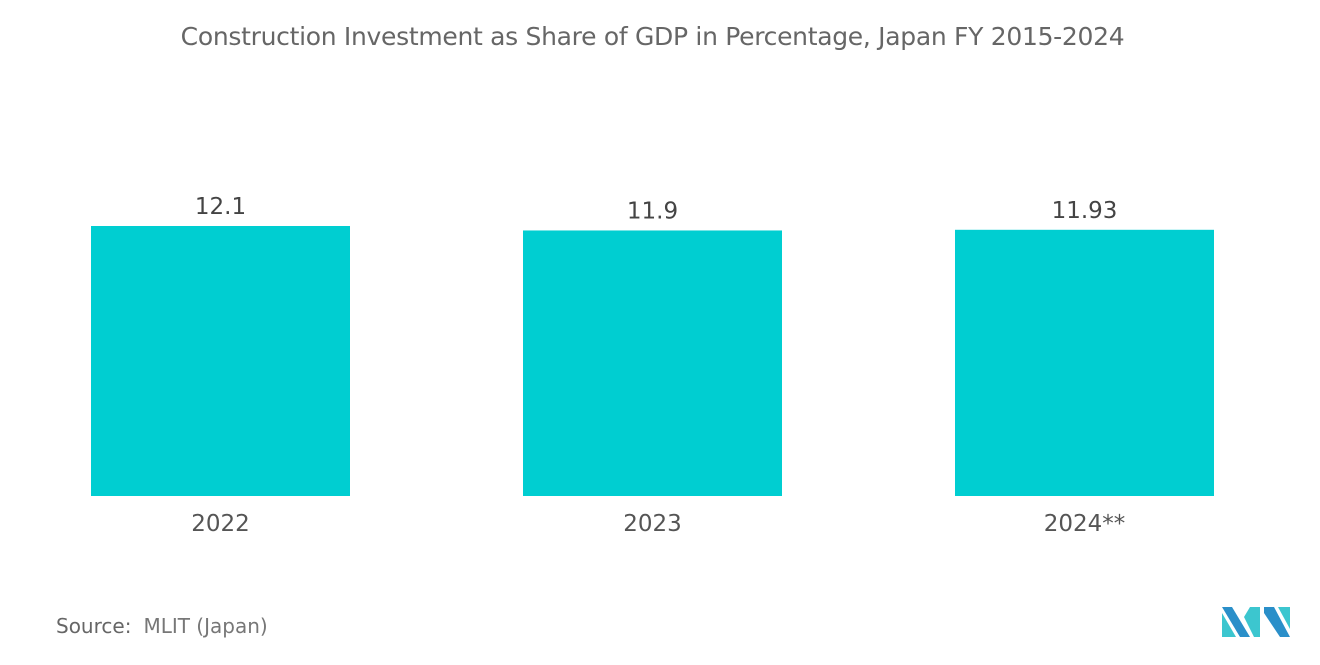 This screenshot has width=1320, height=665. I want to click on data-label: 12.1, so click(220, 207).